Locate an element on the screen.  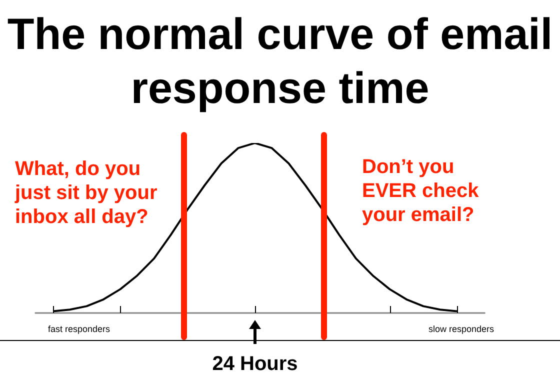
text: 24 Hours is located at coordinates (255, 364).